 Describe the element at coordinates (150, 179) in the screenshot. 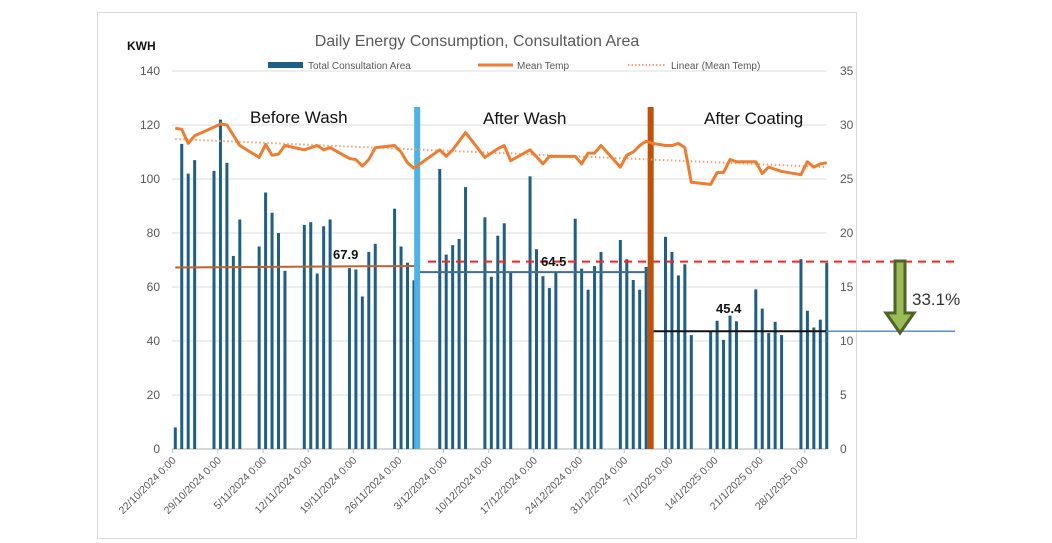

I see `y-tick-label: 100` at that location.